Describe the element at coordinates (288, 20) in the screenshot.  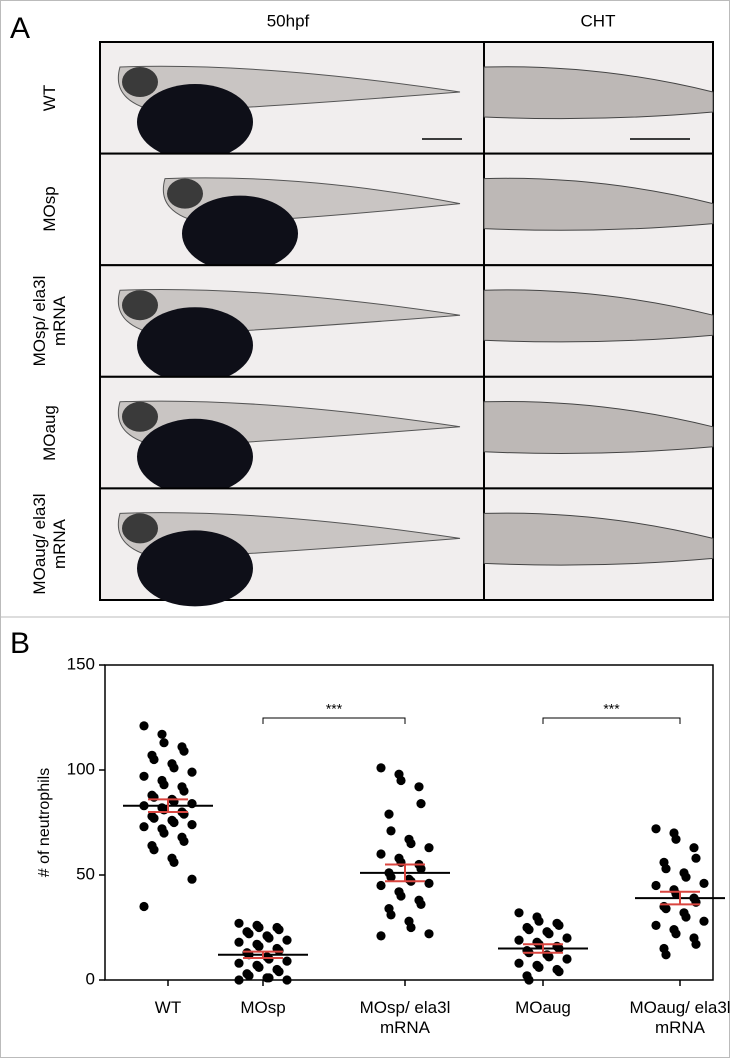
I see `column-label: 50hpf` at that location.